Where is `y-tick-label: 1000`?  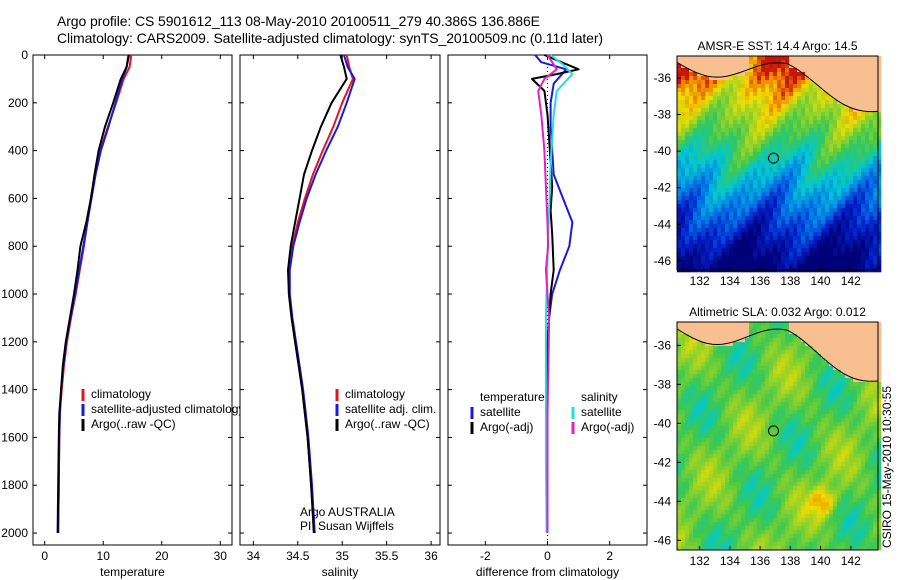 y-tick-label: 1000 is located at coordinates (14, 294).